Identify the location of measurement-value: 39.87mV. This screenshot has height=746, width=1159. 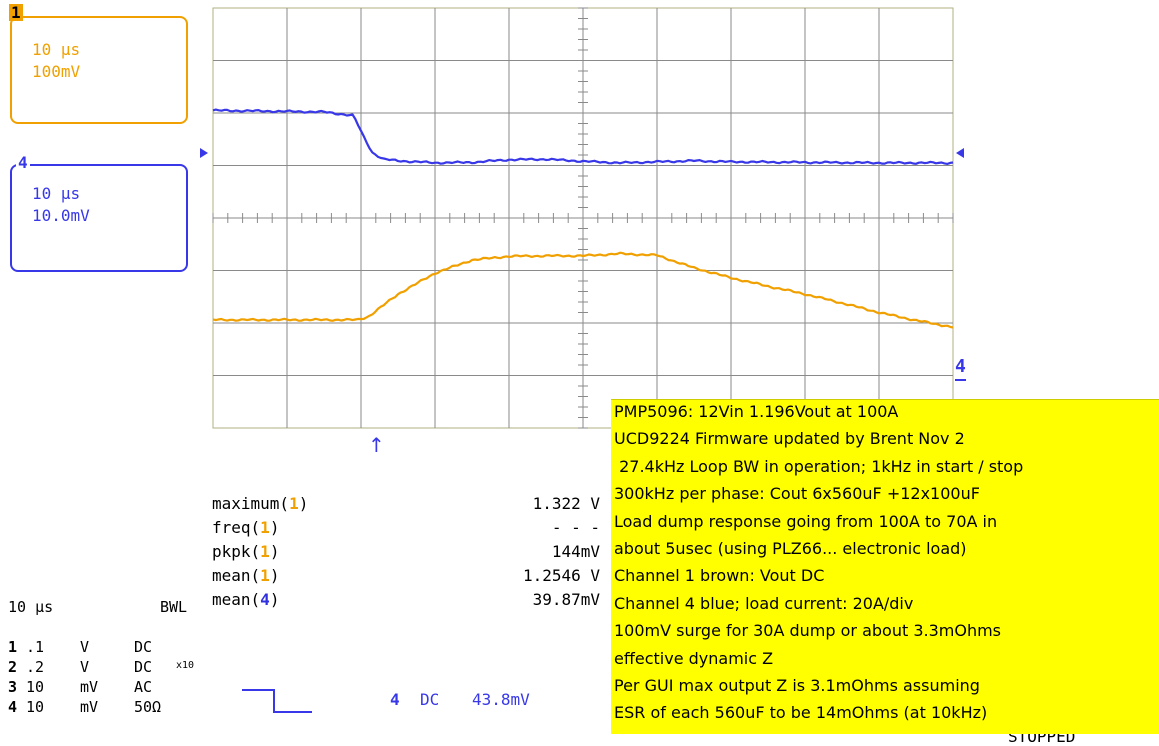
(566, 599).